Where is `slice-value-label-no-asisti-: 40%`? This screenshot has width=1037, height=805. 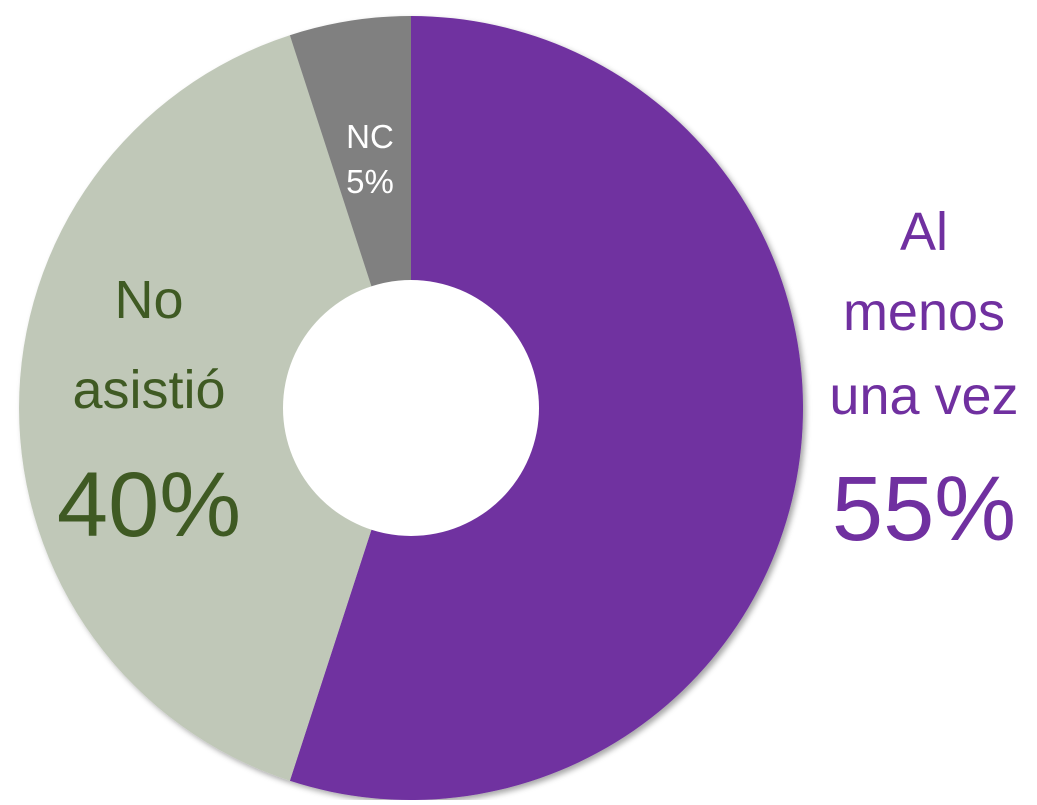 slice-value-label-no-asisti-: 40% is located at coordinates (149, 505).